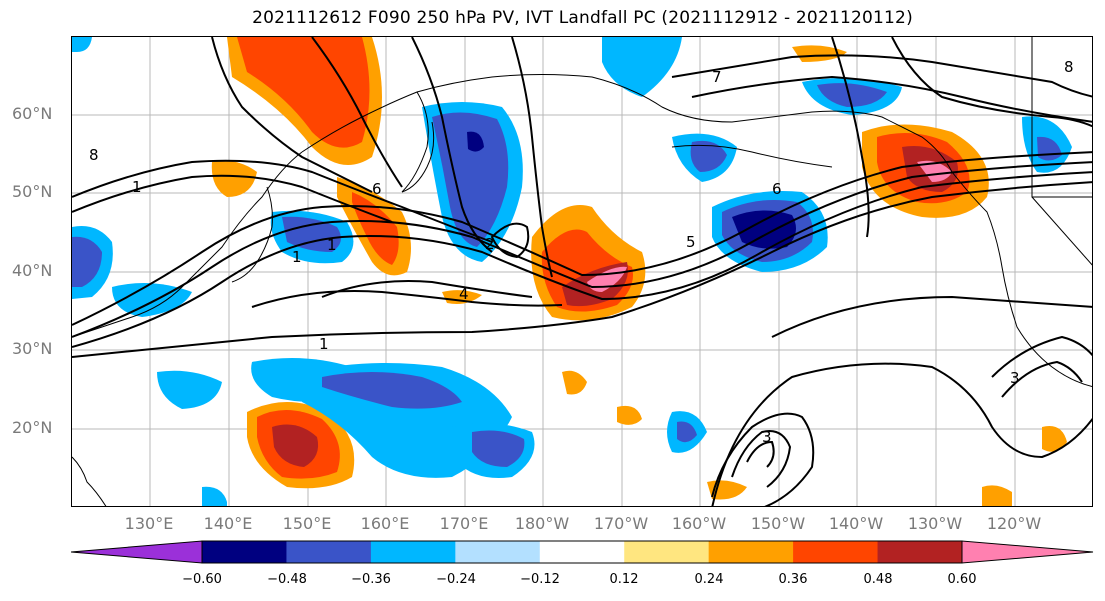 Image resolution: width=1105 pixels, height=601 pixels. Describe the element at coordinates (540, 579) in the screenshot. I see `colorbar-tick-label: −0.12` at that location.